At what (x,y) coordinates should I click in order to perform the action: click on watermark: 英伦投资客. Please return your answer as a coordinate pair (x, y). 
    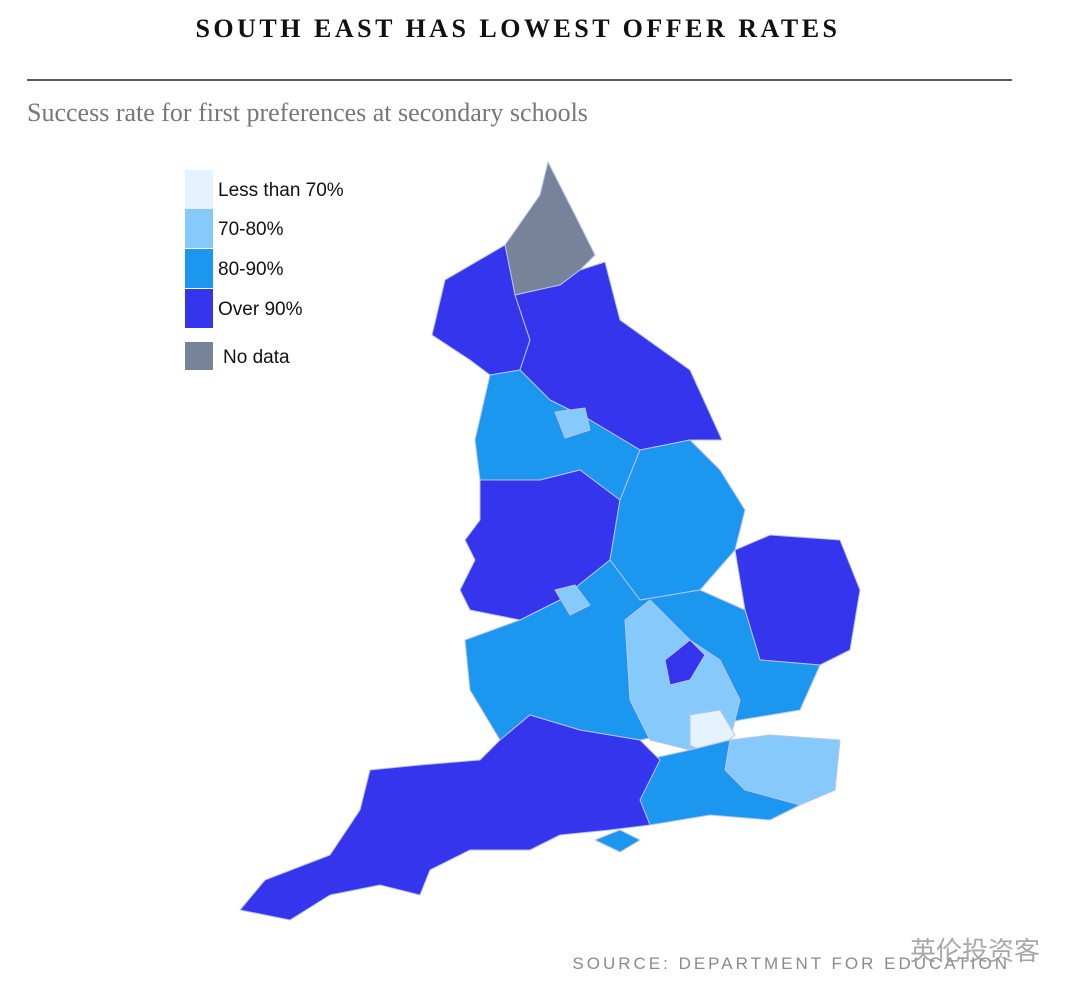
    Looking at the image, I should click on (975, 951).